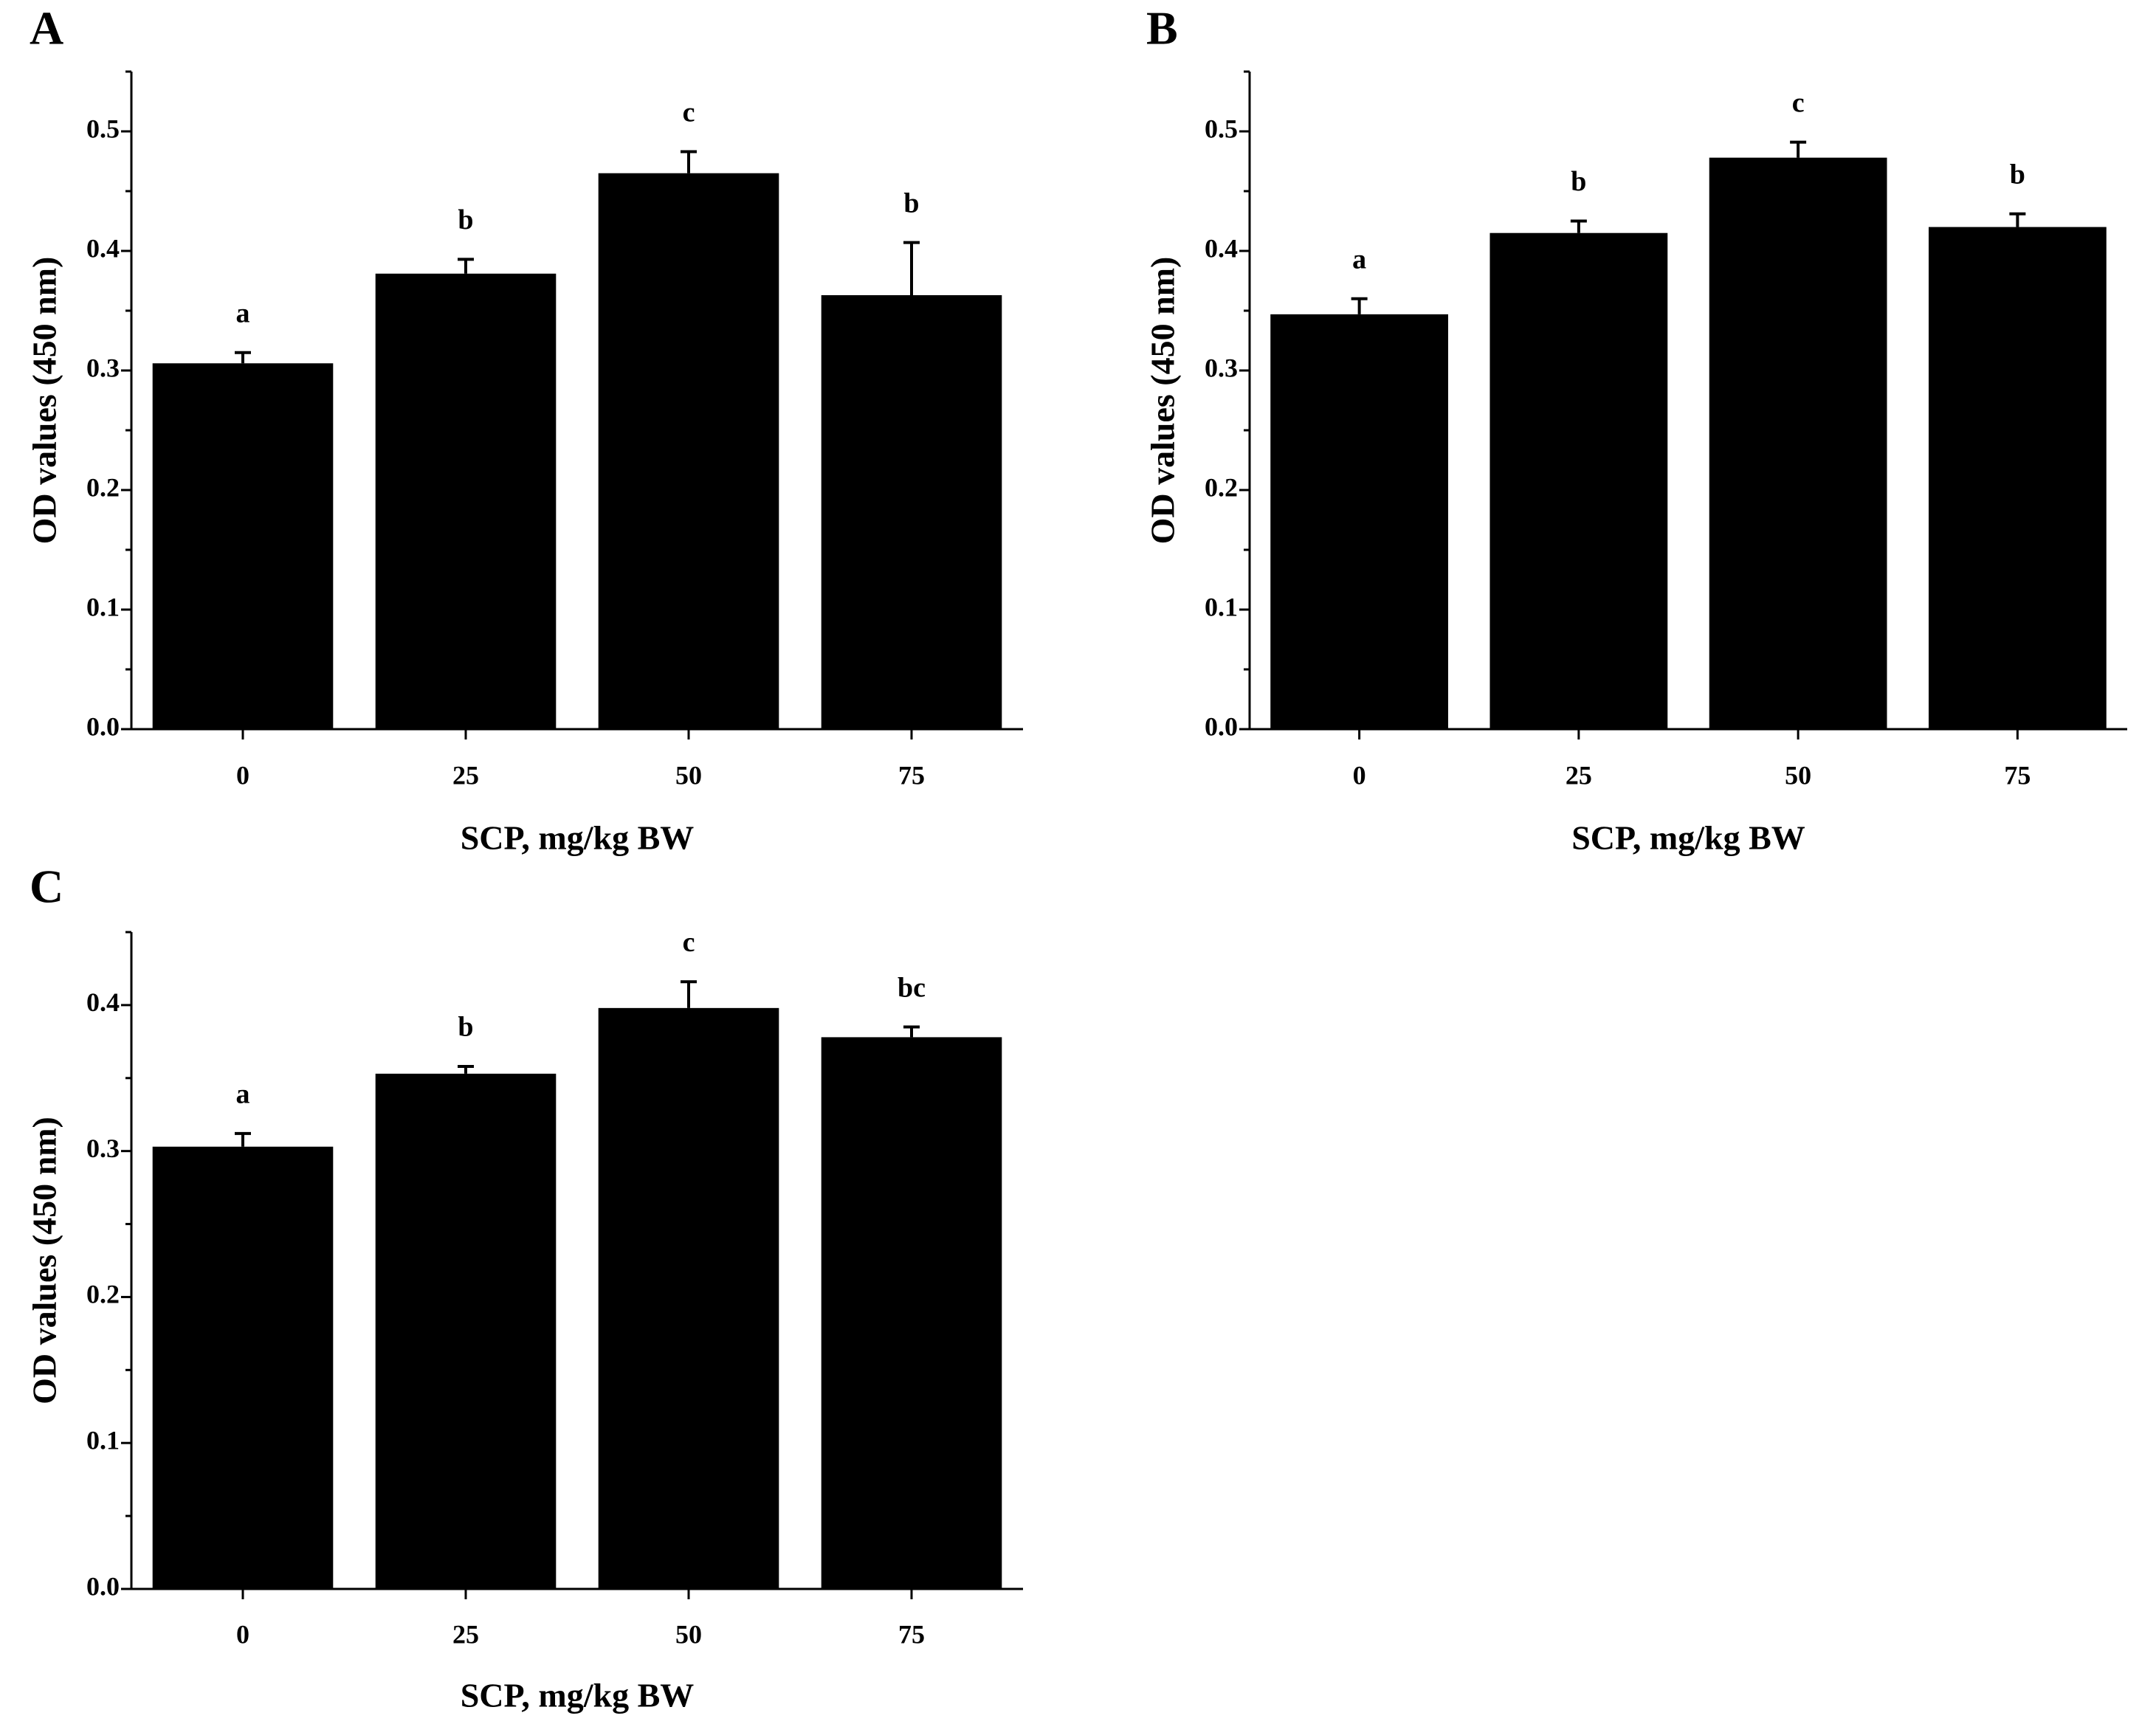  I want to click on panel-label: A, so click(46, 28).